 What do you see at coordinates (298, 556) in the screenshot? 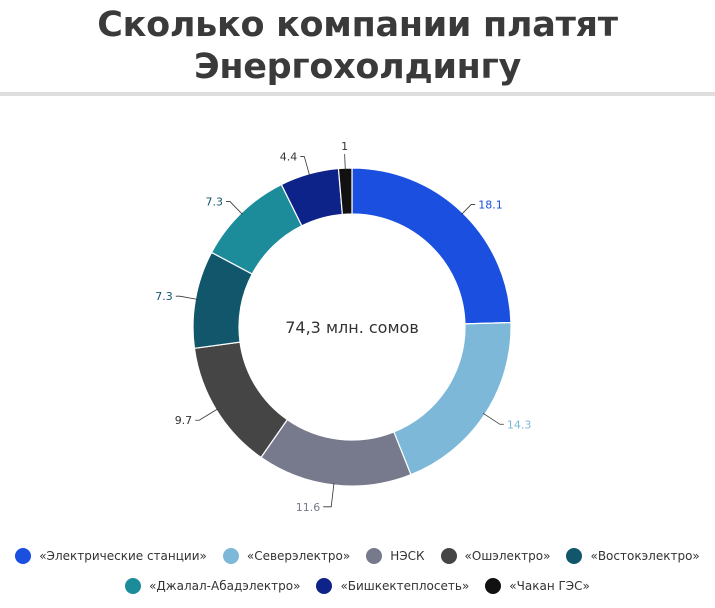
I see `legend-label: «Северэлектро»` at bounding box center [298, 556].